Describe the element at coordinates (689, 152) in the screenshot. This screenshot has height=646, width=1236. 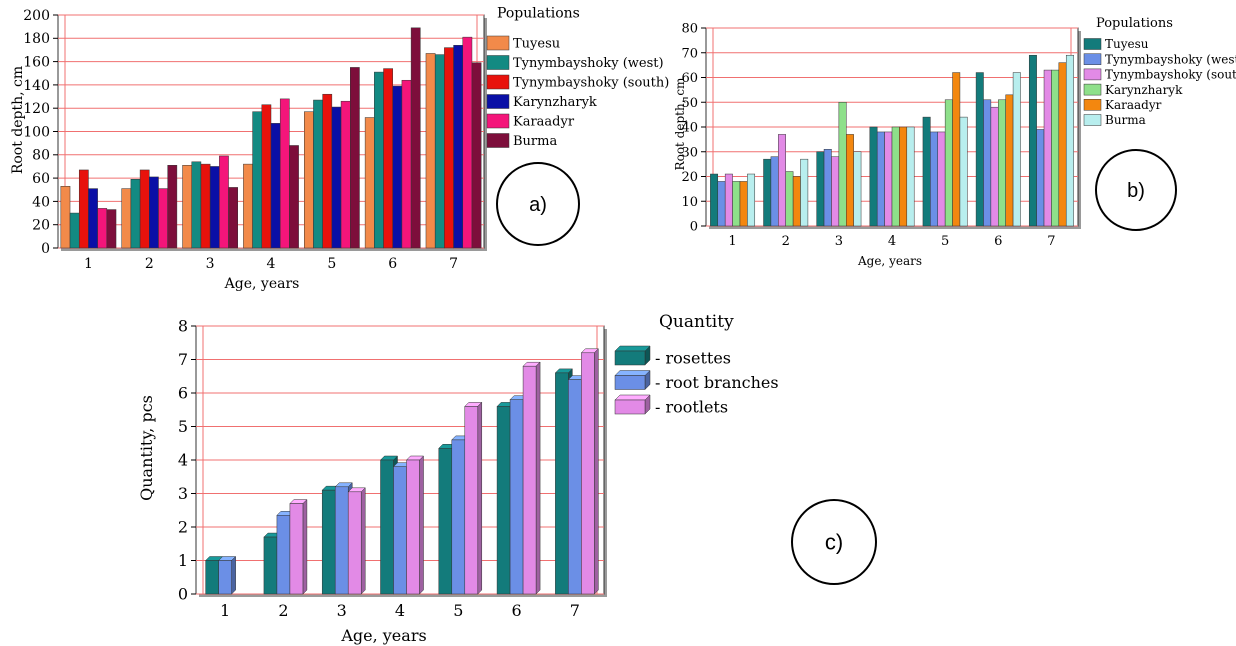
I see `y-tick-label: 30` at that location.